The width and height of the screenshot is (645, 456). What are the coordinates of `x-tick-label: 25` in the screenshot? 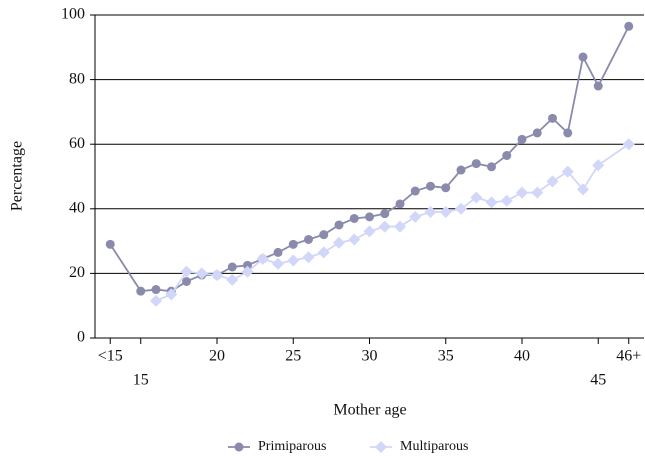 It's located at (293, 356).